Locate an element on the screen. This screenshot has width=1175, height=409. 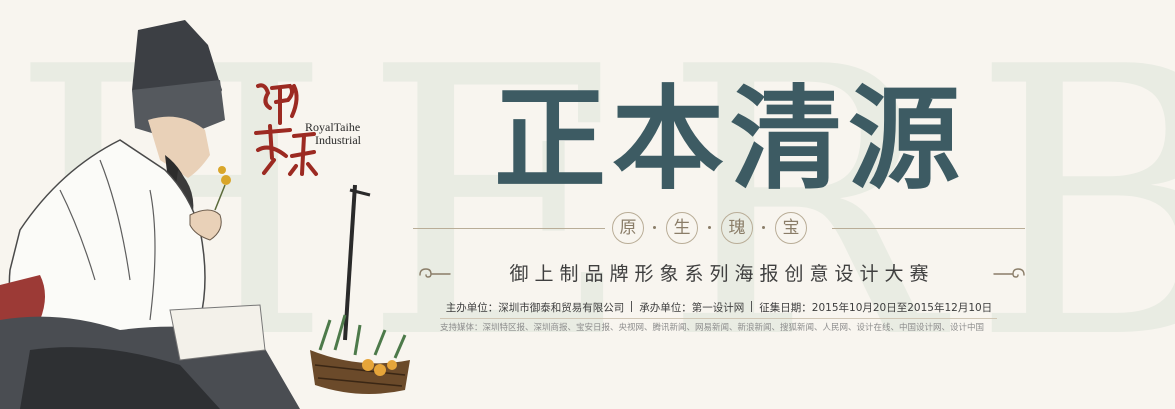
collection-period-text: 征集日期：2015年10月20日至2015年12月10日 is located at coordinates (876, 308).